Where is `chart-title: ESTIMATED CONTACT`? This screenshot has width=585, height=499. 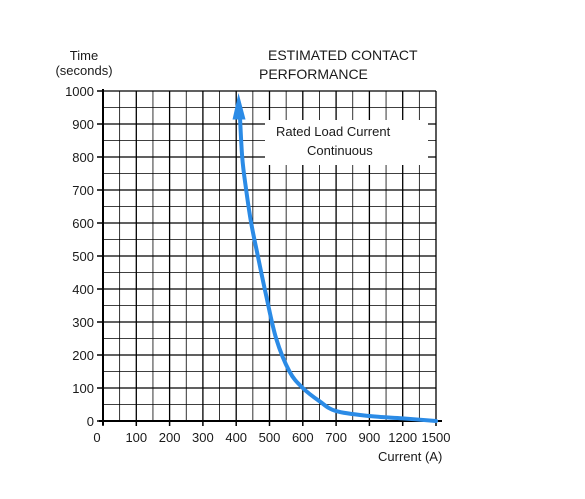 chart-title: ESTIMATED CONTACT is located at coordinates (343, 55).